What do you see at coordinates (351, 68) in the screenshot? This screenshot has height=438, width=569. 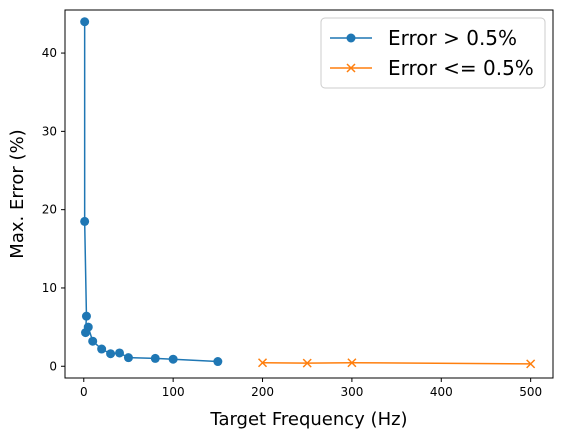 I see `legend-marker-x-icon` at bounding box center [351, 68].